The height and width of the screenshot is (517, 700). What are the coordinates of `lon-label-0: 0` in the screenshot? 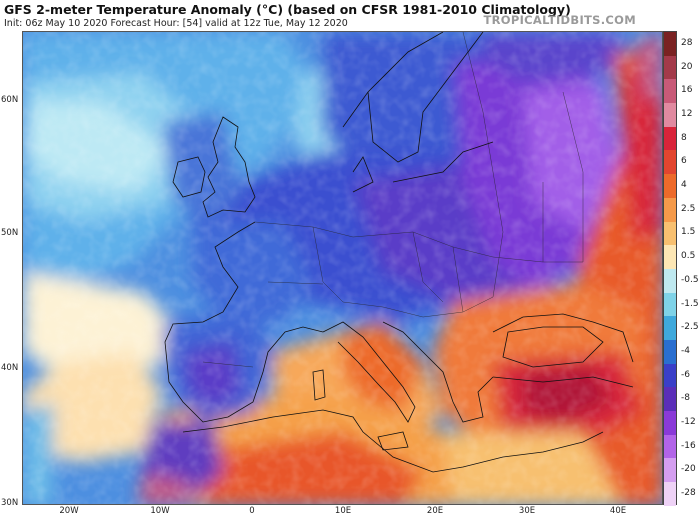 It's located at (252, 511).